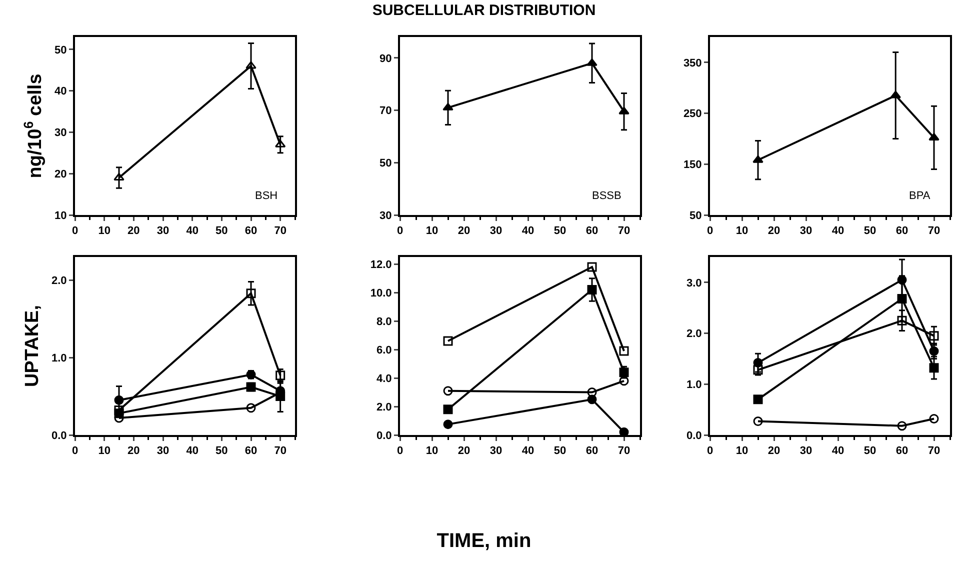 This screenshot has width=968, height=569. I want to click on y-tick-label: 10, so click(60, 216).